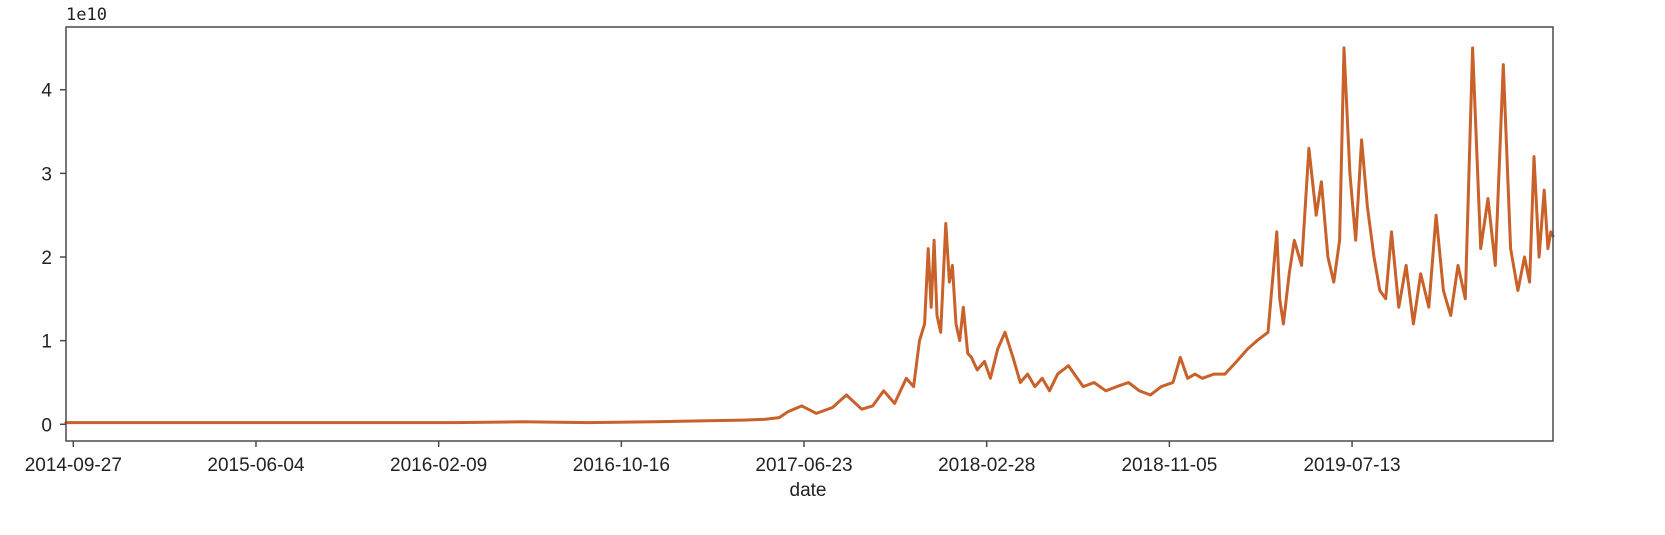 Image resolution: width=1665 pixels, height=535 pixels. I want to click on y-tick-label: 0, so click(46, 425).